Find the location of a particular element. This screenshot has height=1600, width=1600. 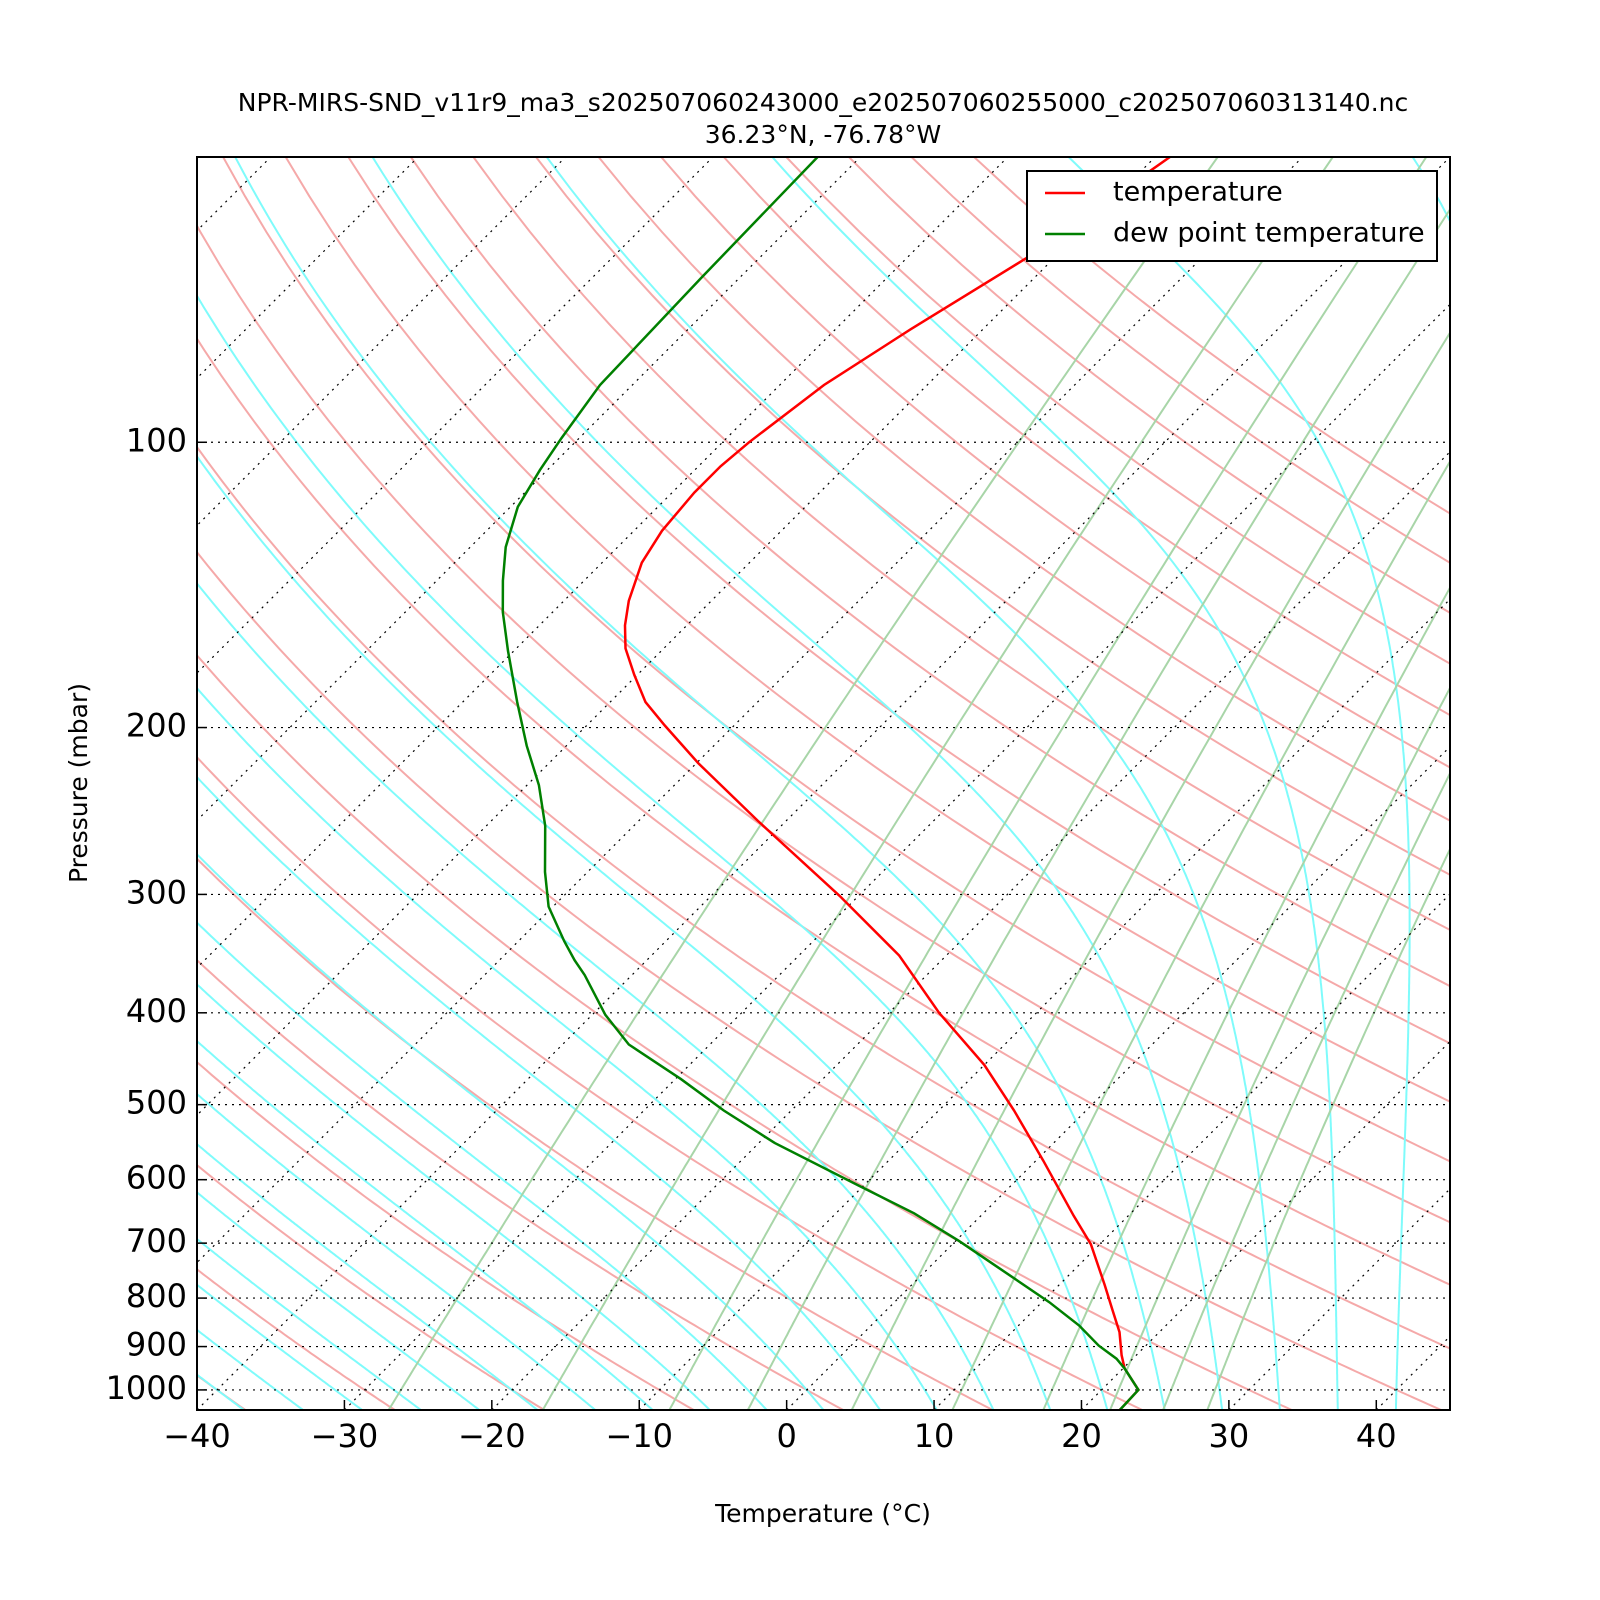

y-tick-label: 600 is located at coordinates (156, 1178).